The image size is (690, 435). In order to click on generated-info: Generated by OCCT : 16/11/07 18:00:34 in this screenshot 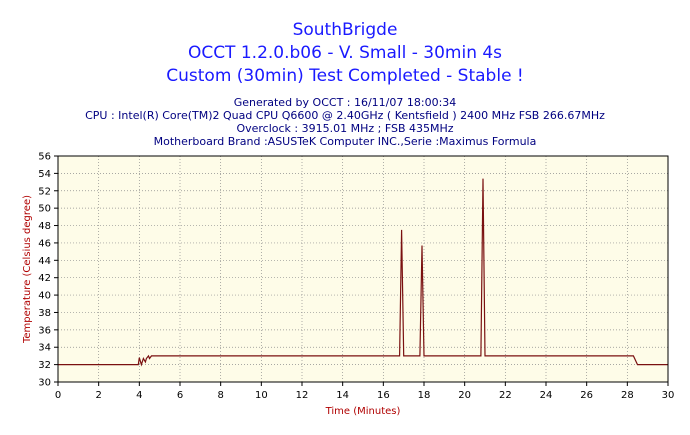, I will do `click(345, 102)`.